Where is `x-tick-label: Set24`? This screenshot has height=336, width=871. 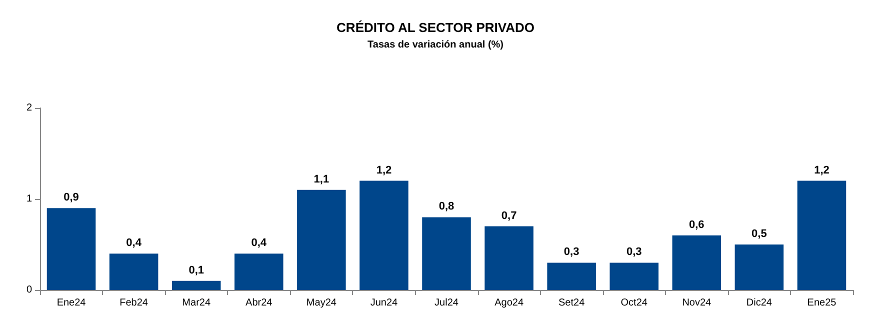 x-tick-label: Set24 is located at coordinates (572, 303).